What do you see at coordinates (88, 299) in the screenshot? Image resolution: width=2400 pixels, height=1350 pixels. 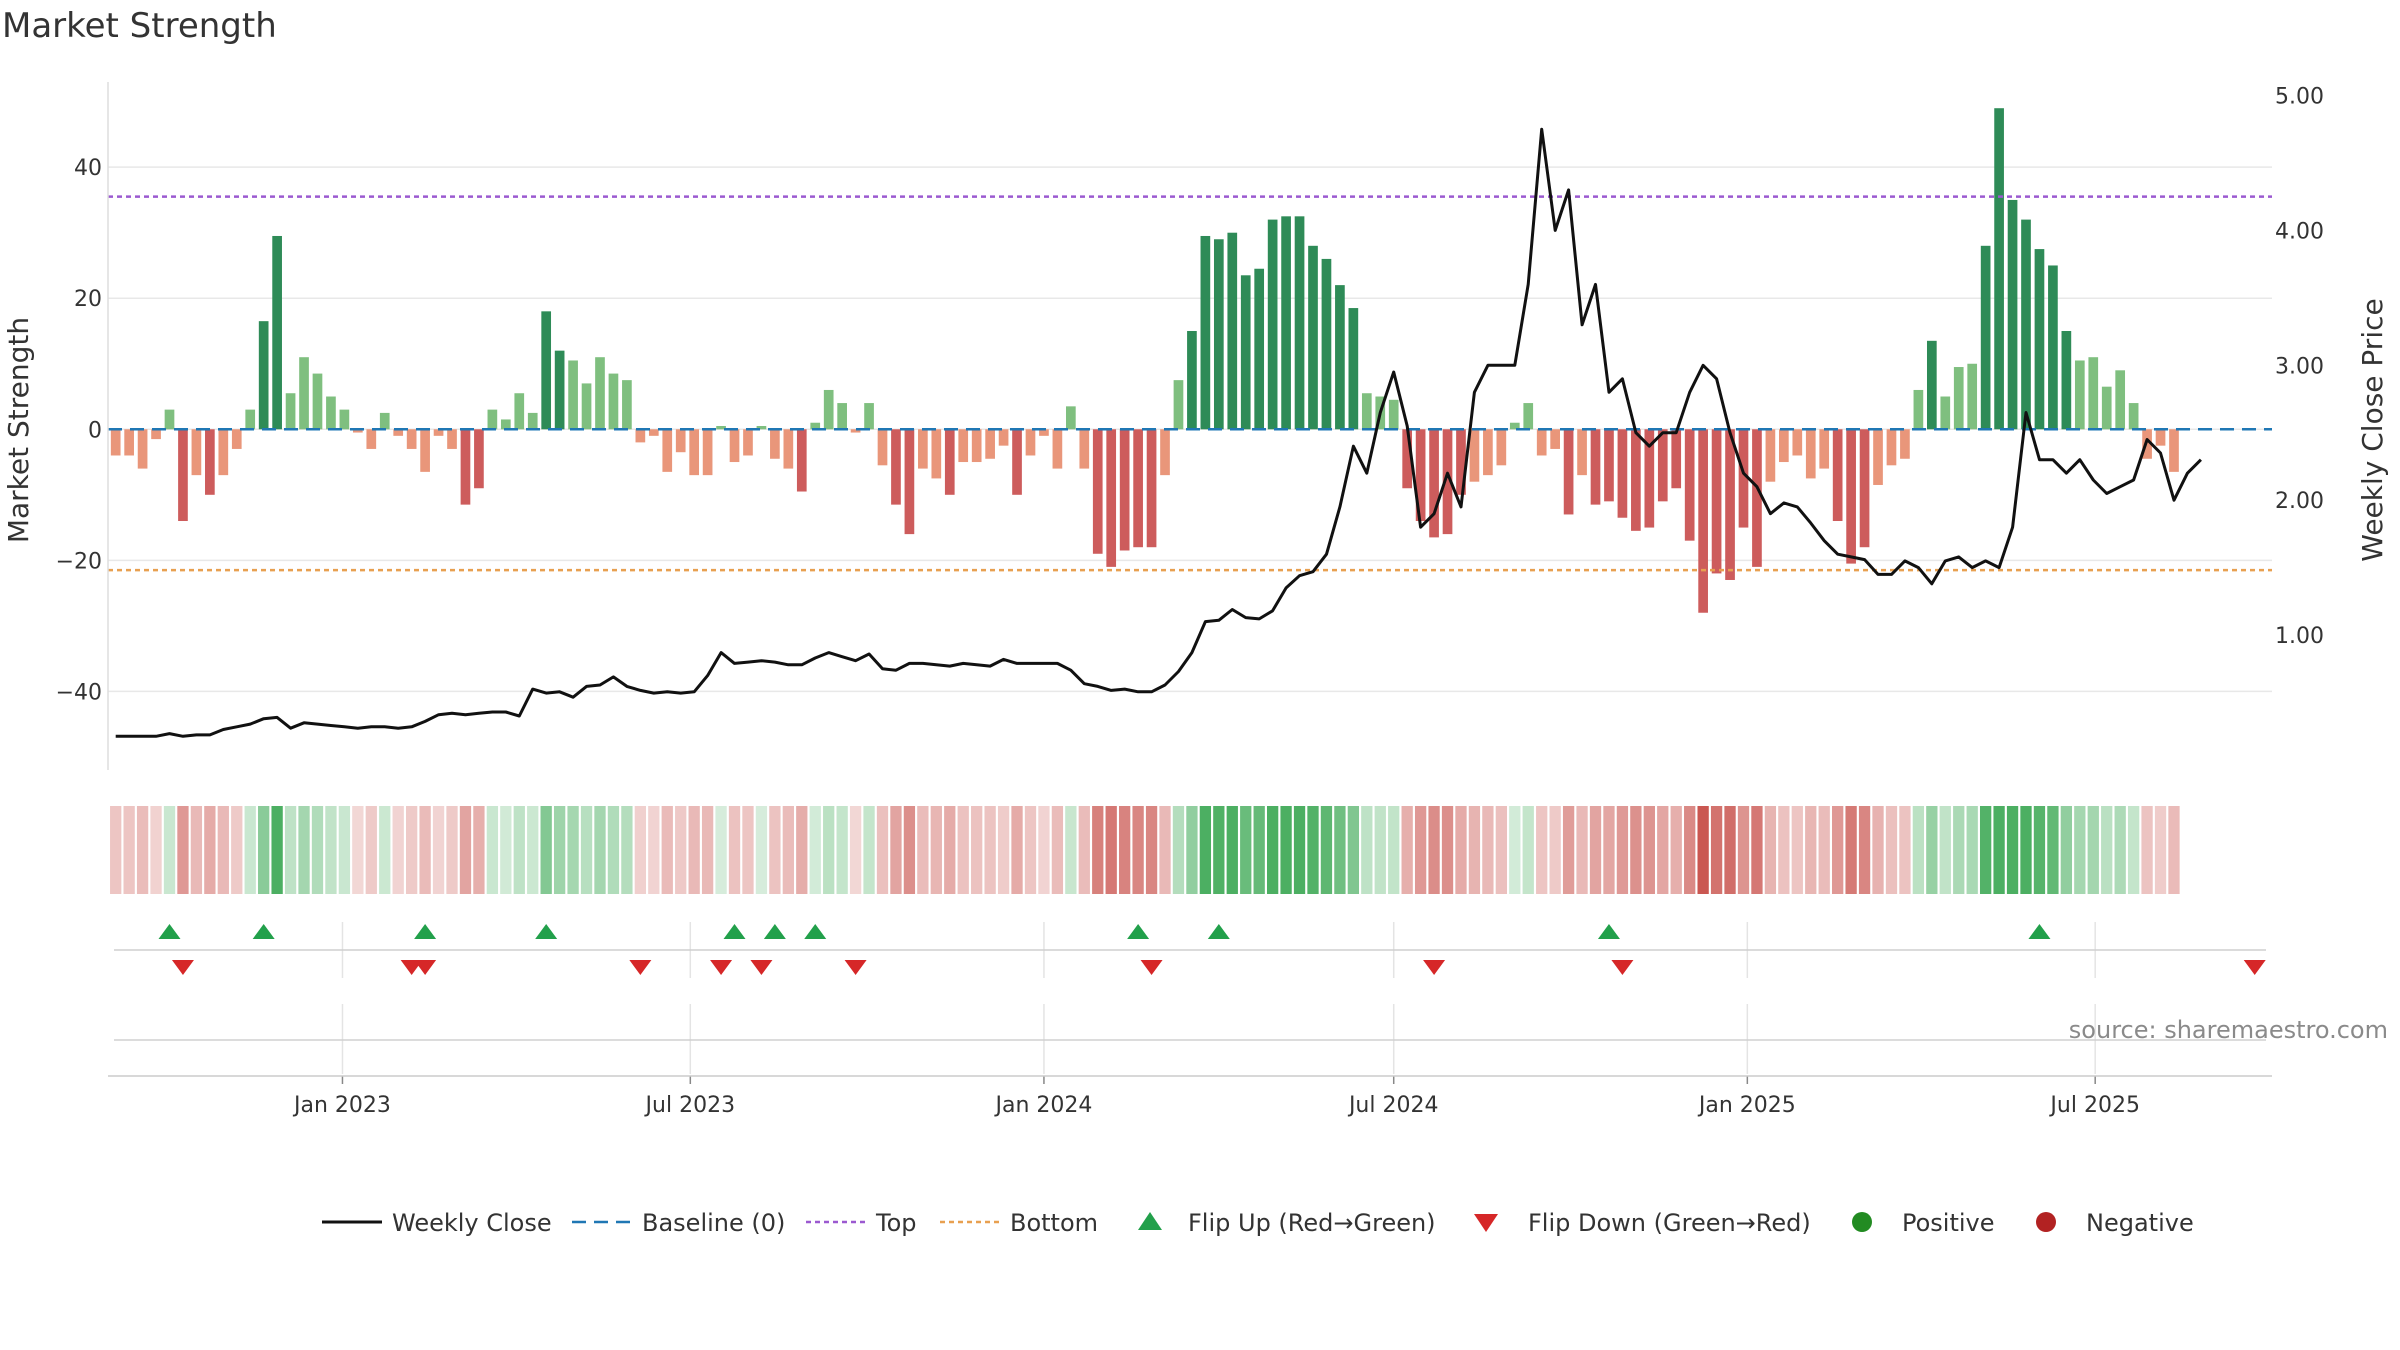 I see `y-left-tick-label: 20` at bounding box center [88, 299].